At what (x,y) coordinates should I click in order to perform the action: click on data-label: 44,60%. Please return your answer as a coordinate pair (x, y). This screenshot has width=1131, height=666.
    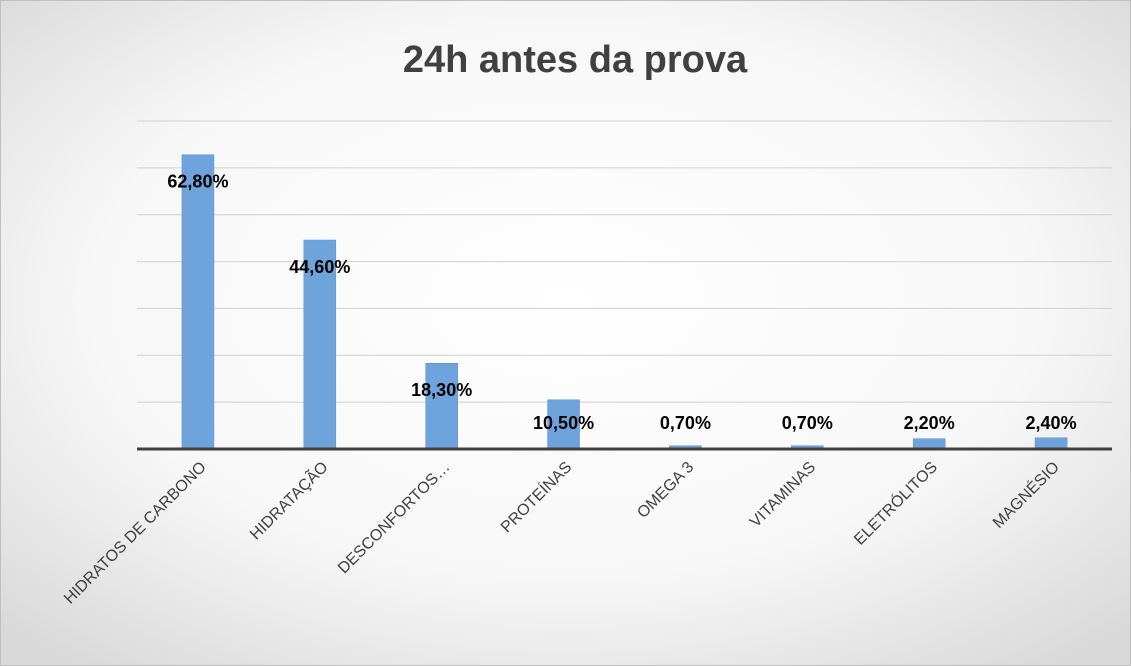
    Looking at the image, I should click on (319, 267).